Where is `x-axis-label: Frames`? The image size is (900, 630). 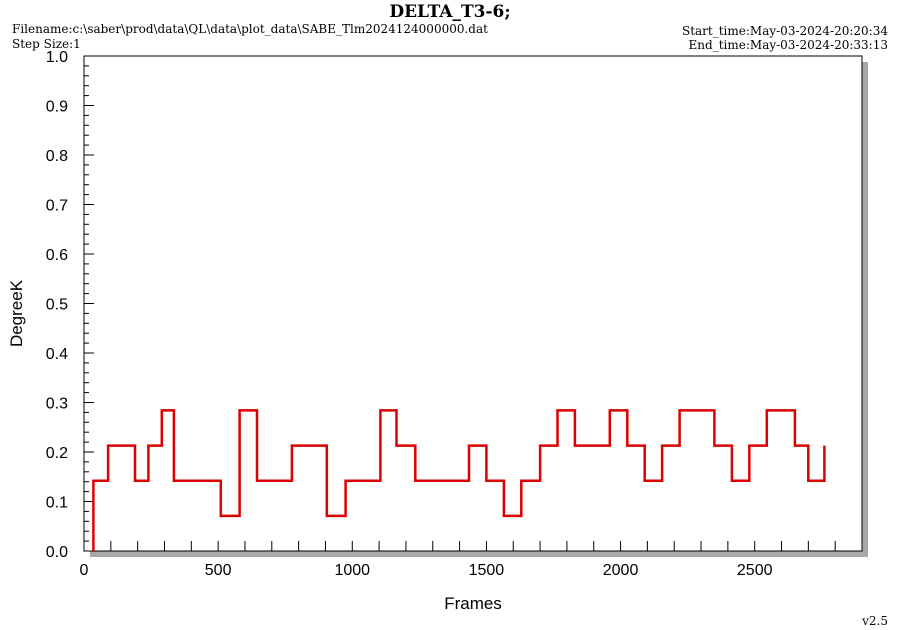
x-axis-label: Frames is located at coordinates (473, 603).